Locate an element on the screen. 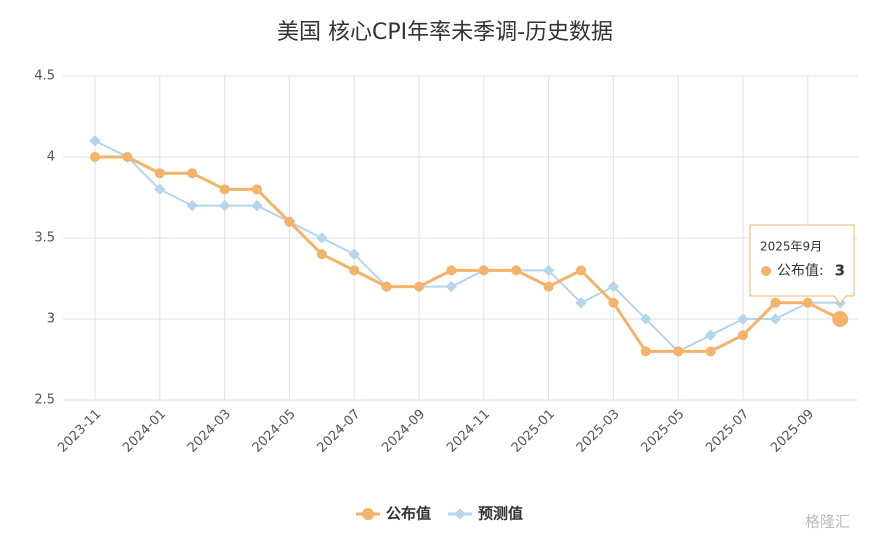 The height and width of the screenshot is (540, 891). x-tick-label: 2023-11 is located at coordinates (79, 431).